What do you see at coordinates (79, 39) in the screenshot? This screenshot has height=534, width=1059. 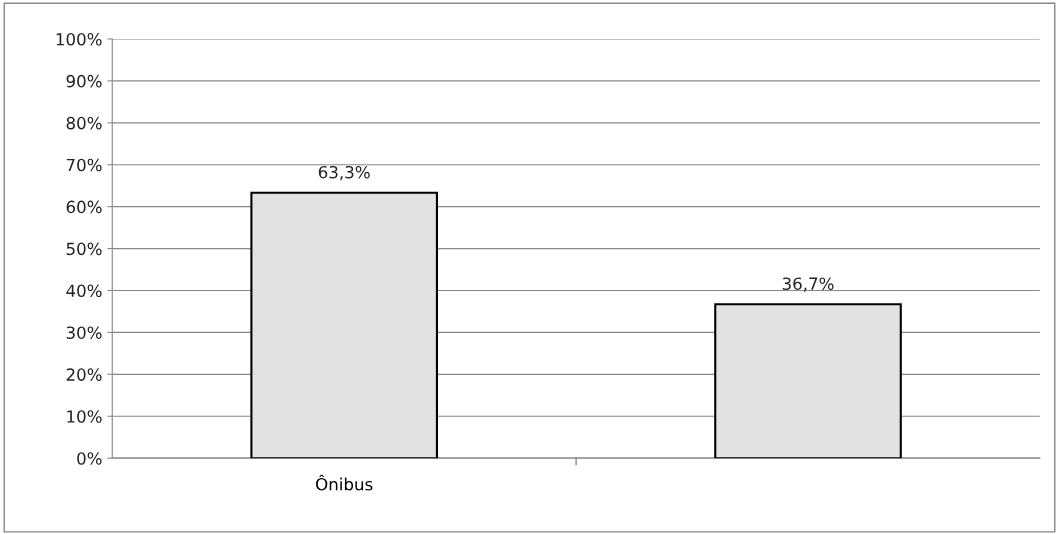 I see `y-tick-label: 100%` at bounding box center [79, 39].